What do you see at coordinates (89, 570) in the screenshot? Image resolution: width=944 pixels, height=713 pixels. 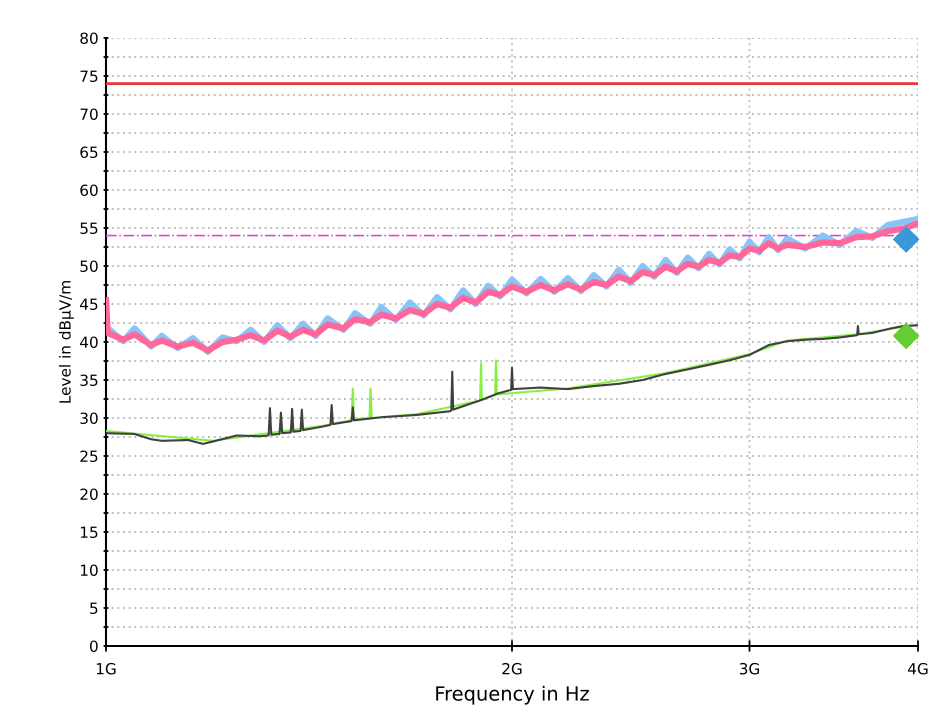 I see `y-tick-label: 10` at bounding box center [89, 570].